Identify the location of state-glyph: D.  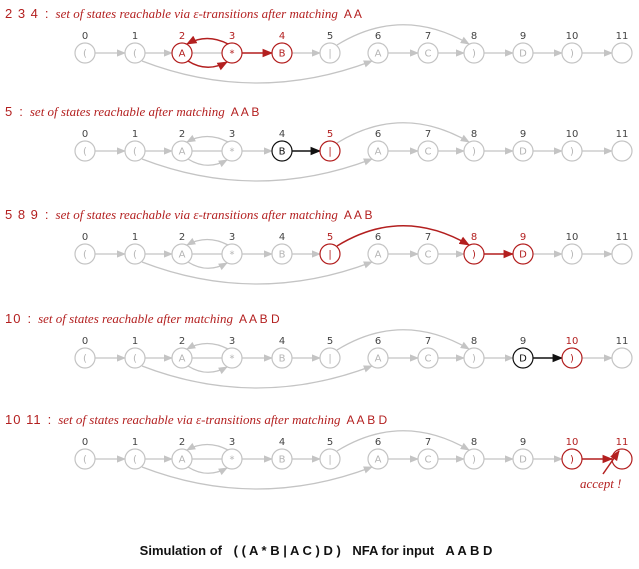
(523, 460).